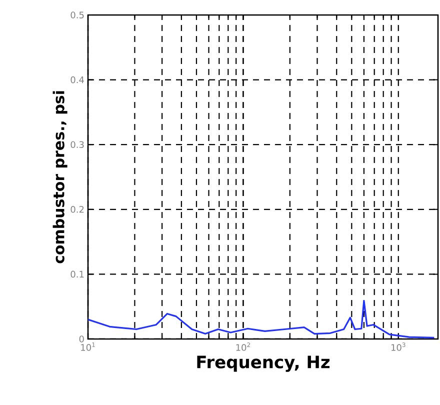 The height and width of the screenshot is (405, 440). What do you see at coordinates (88, 346) in the screenshot?
I see `x-tick-label: 10$^{1}$` at bounding box center [88, 346].